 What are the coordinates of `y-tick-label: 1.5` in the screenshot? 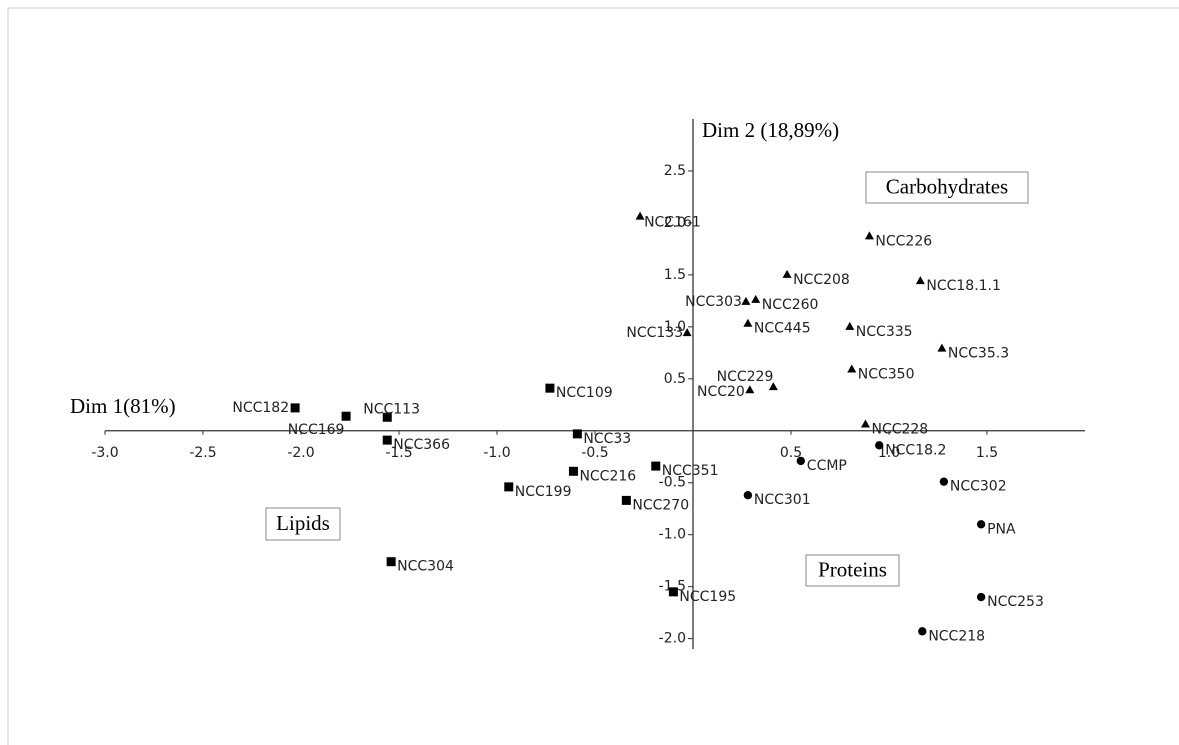 It's located at (675, 275).